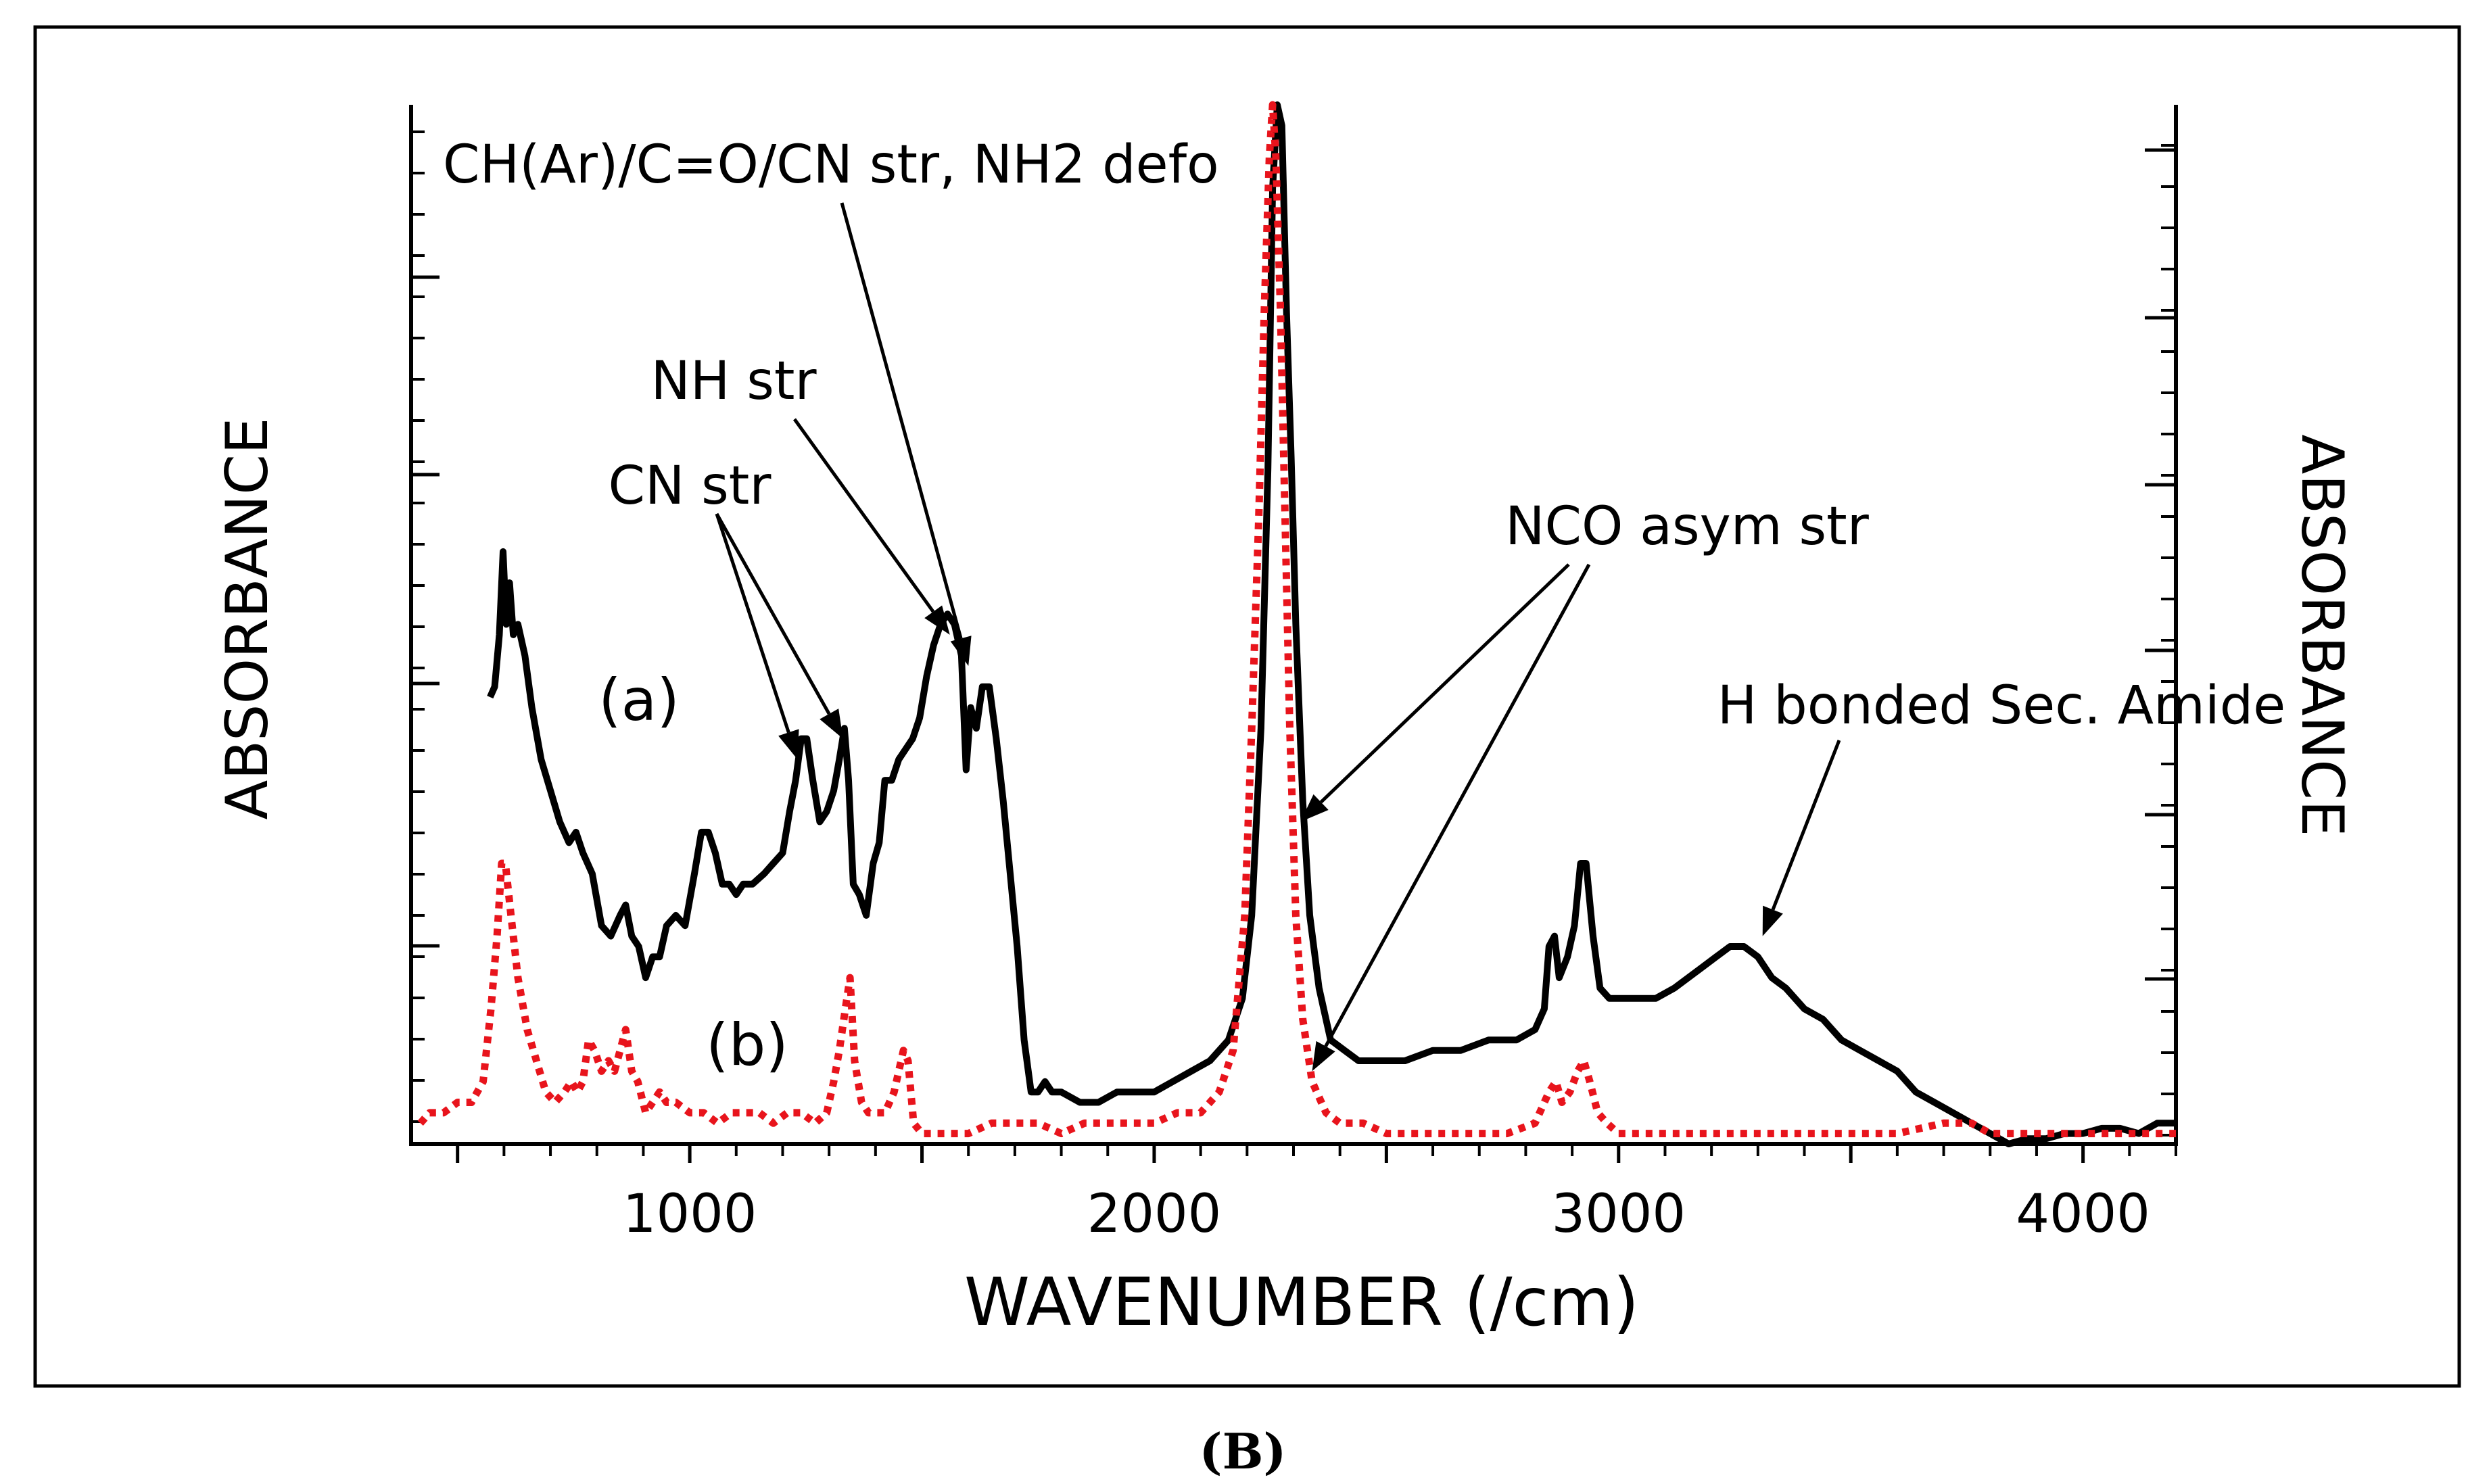 This screenshot has width=2491, height=1484. I want to click on figure-caption: (B), so click(1243, 1451).